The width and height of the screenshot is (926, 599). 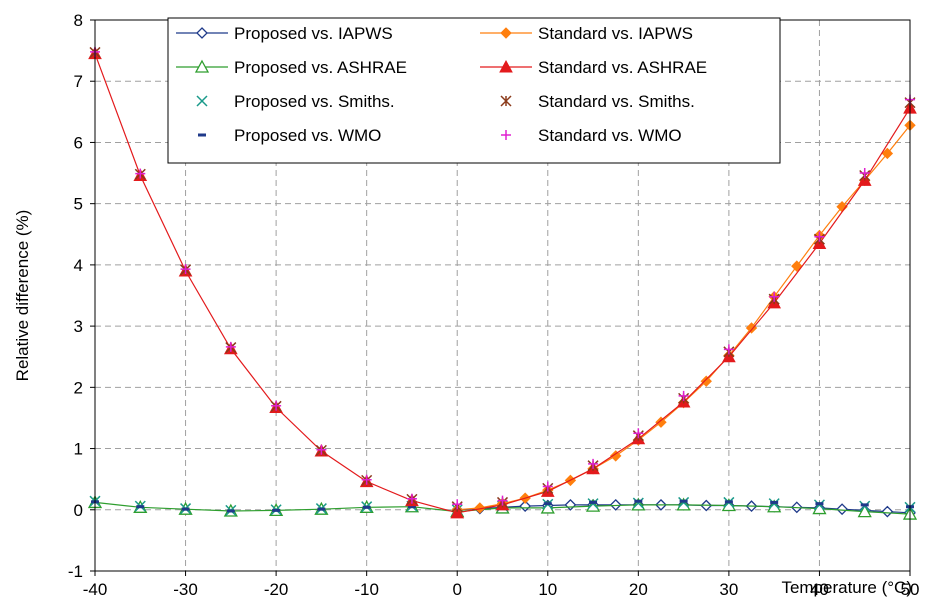 I want to click on legend-entry: Standard vs. ASHRAE, so click(x=593, y=67).